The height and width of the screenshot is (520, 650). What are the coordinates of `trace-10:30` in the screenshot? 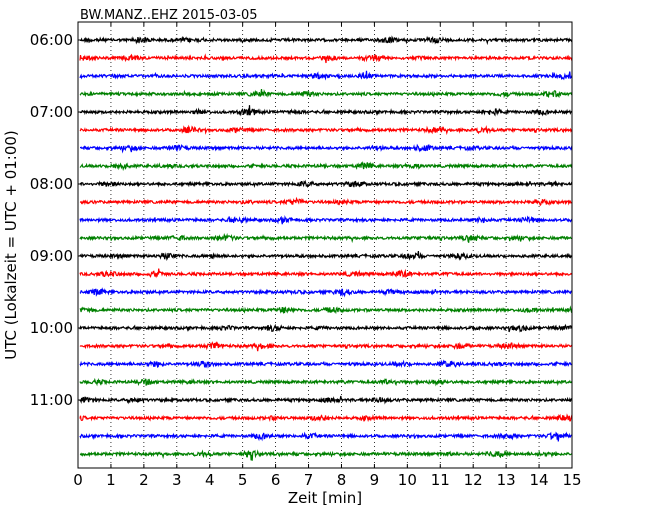 It's located at (326, 364).